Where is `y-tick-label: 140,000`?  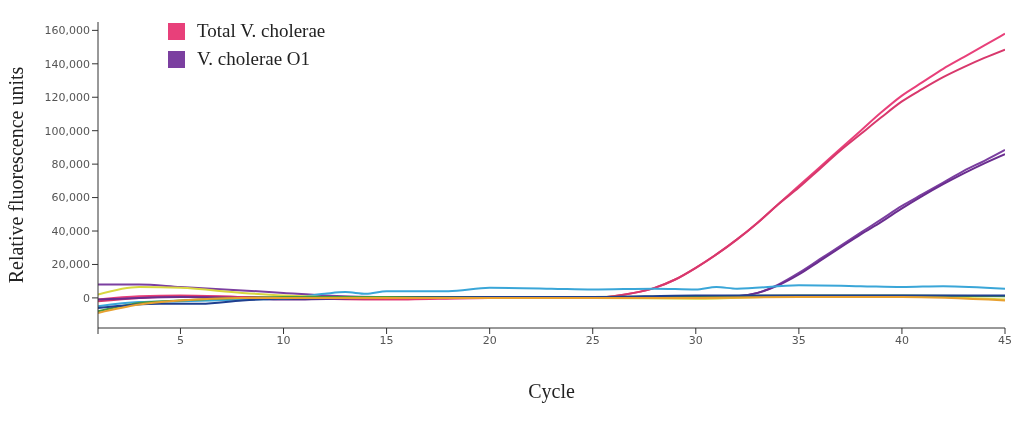 y-tick-label: 140,000 is located at coordinates (67, 64).